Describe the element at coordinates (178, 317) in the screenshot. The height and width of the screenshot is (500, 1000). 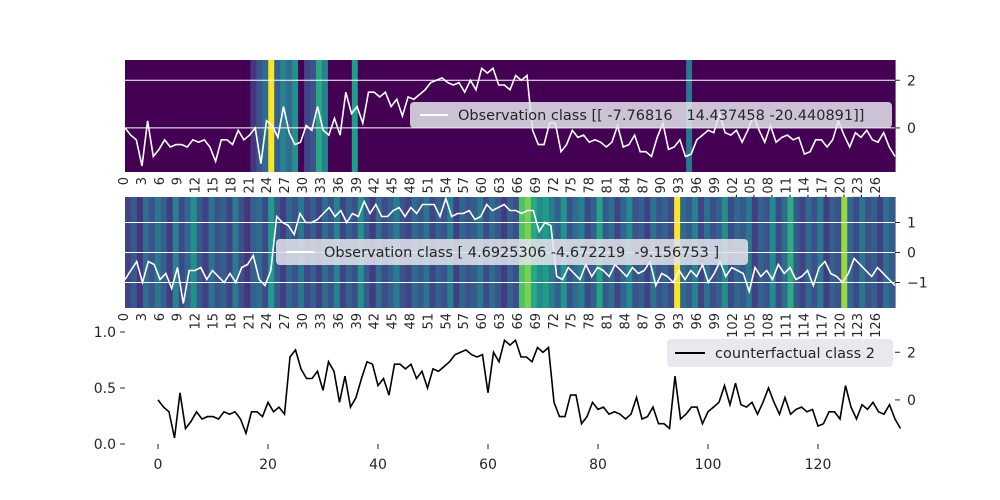
I see `x-tick-label: 9` at that location.